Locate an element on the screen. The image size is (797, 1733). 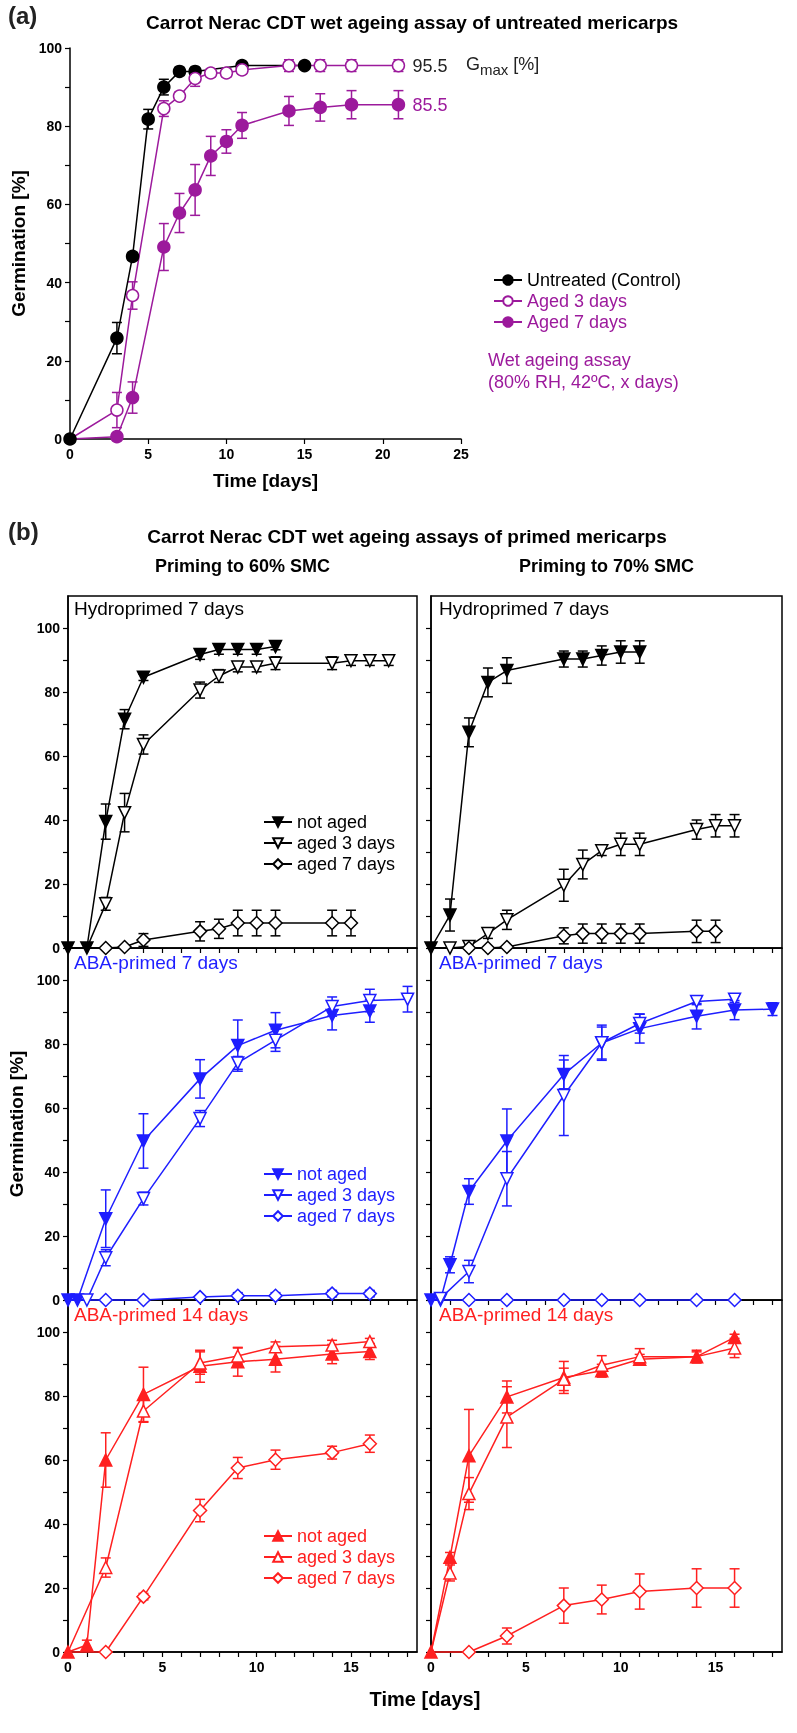
chart-subtitle: Priming to 60% SMC is located at coordinates (242, 566).